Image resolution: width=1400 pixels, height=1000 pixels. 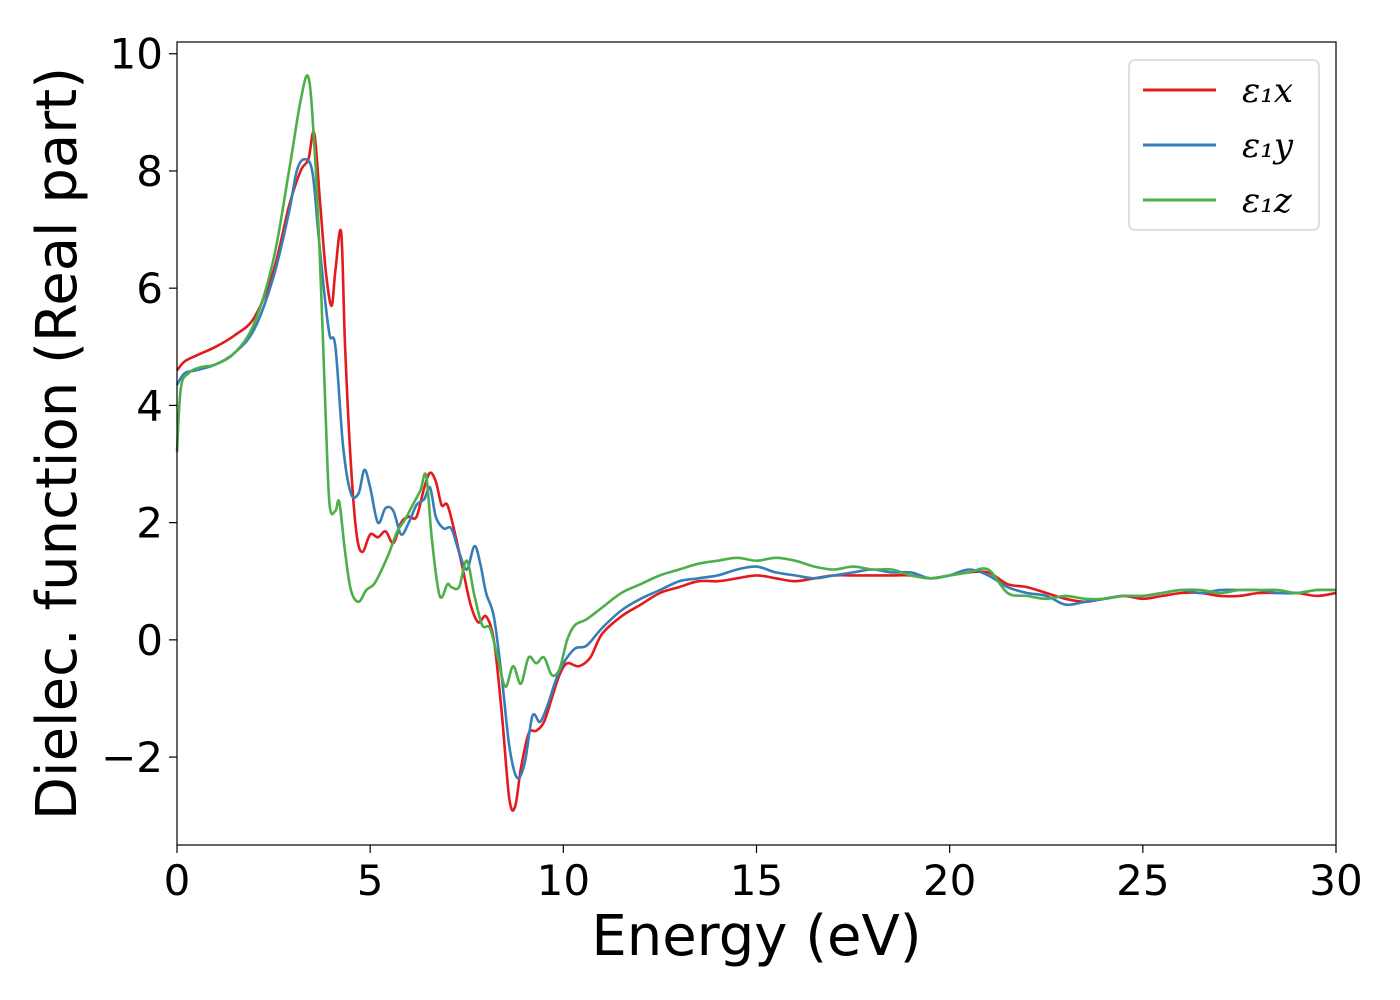 What do you see at coordinates (149, 288) in the screenshot?
I see `y-tick-label: 6` at bounding box center [149, 288].